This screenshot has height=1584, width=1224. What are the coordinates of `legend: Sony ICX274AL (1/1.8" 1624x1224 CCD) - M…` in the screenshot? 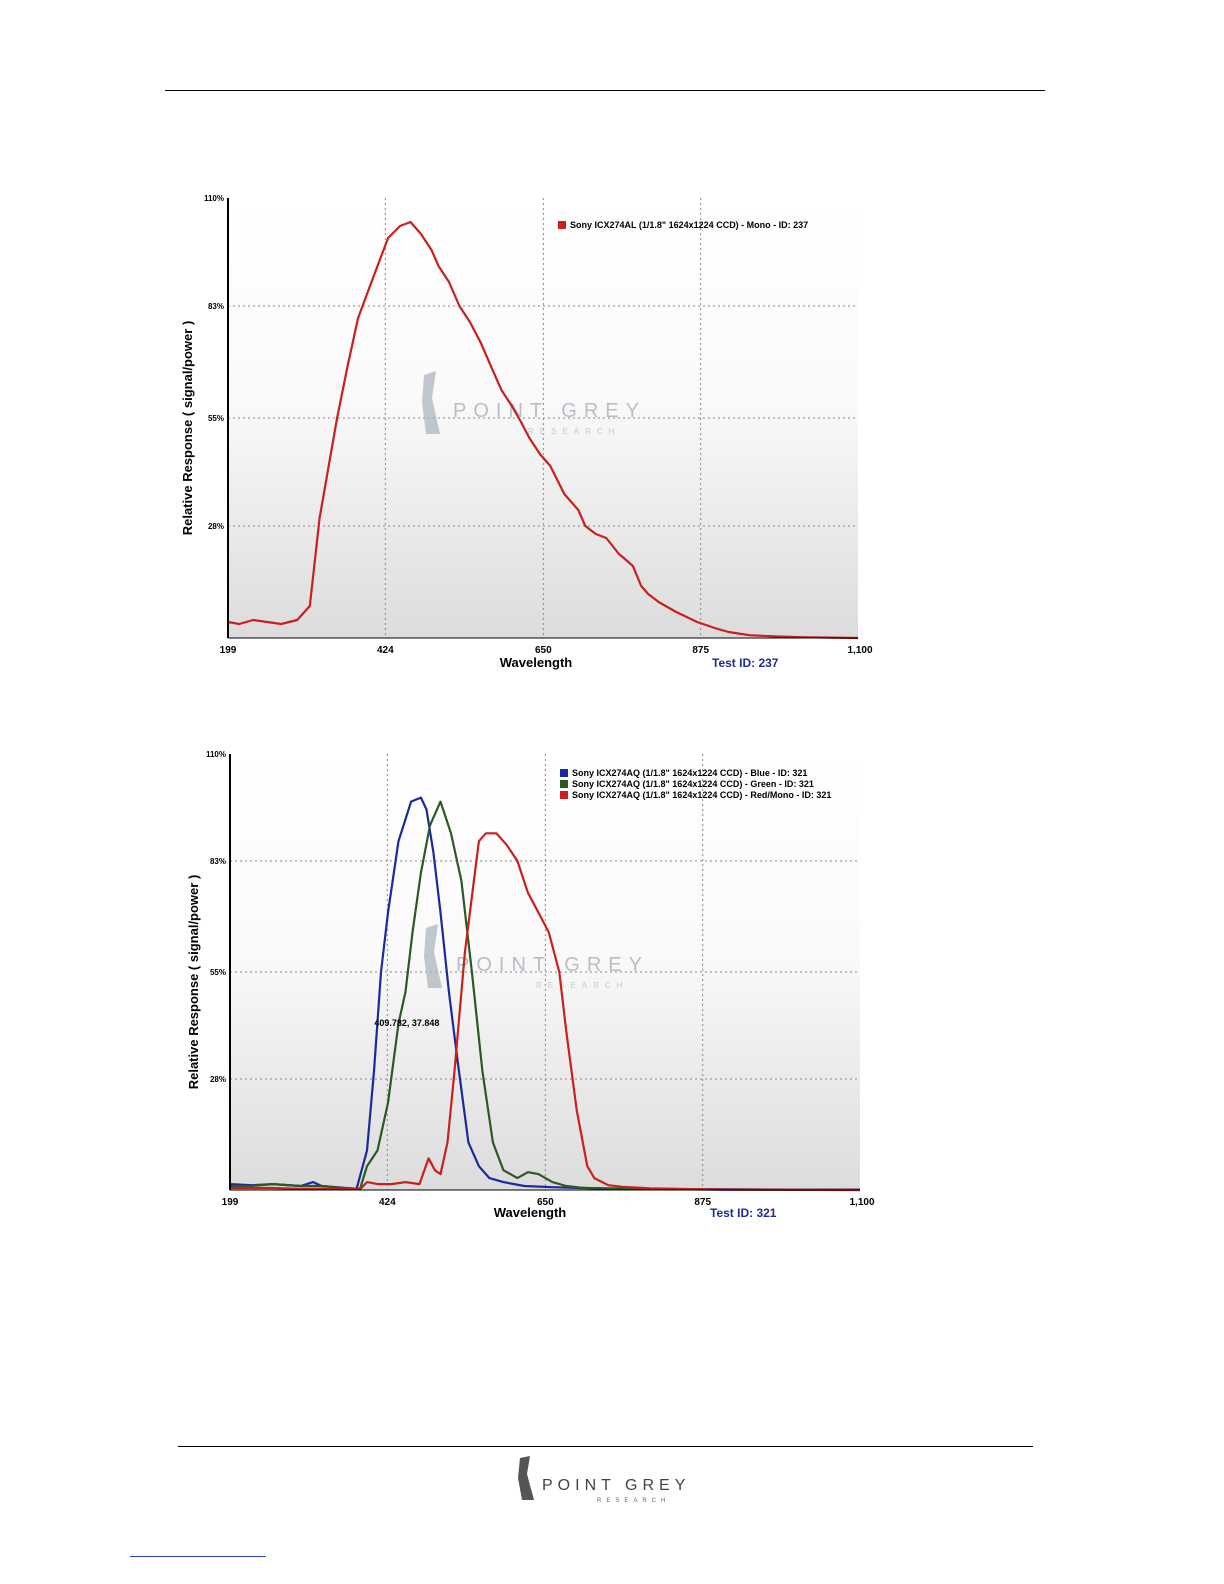 It's located at (683, 225).